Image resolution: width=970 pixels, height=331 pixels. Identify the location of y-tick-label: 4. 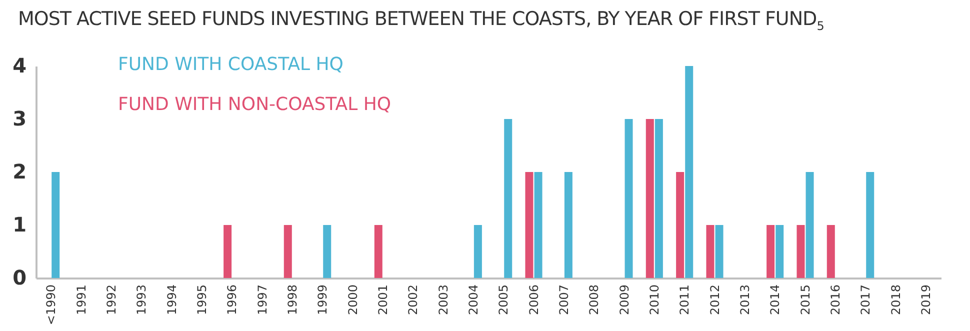
(19, 66).